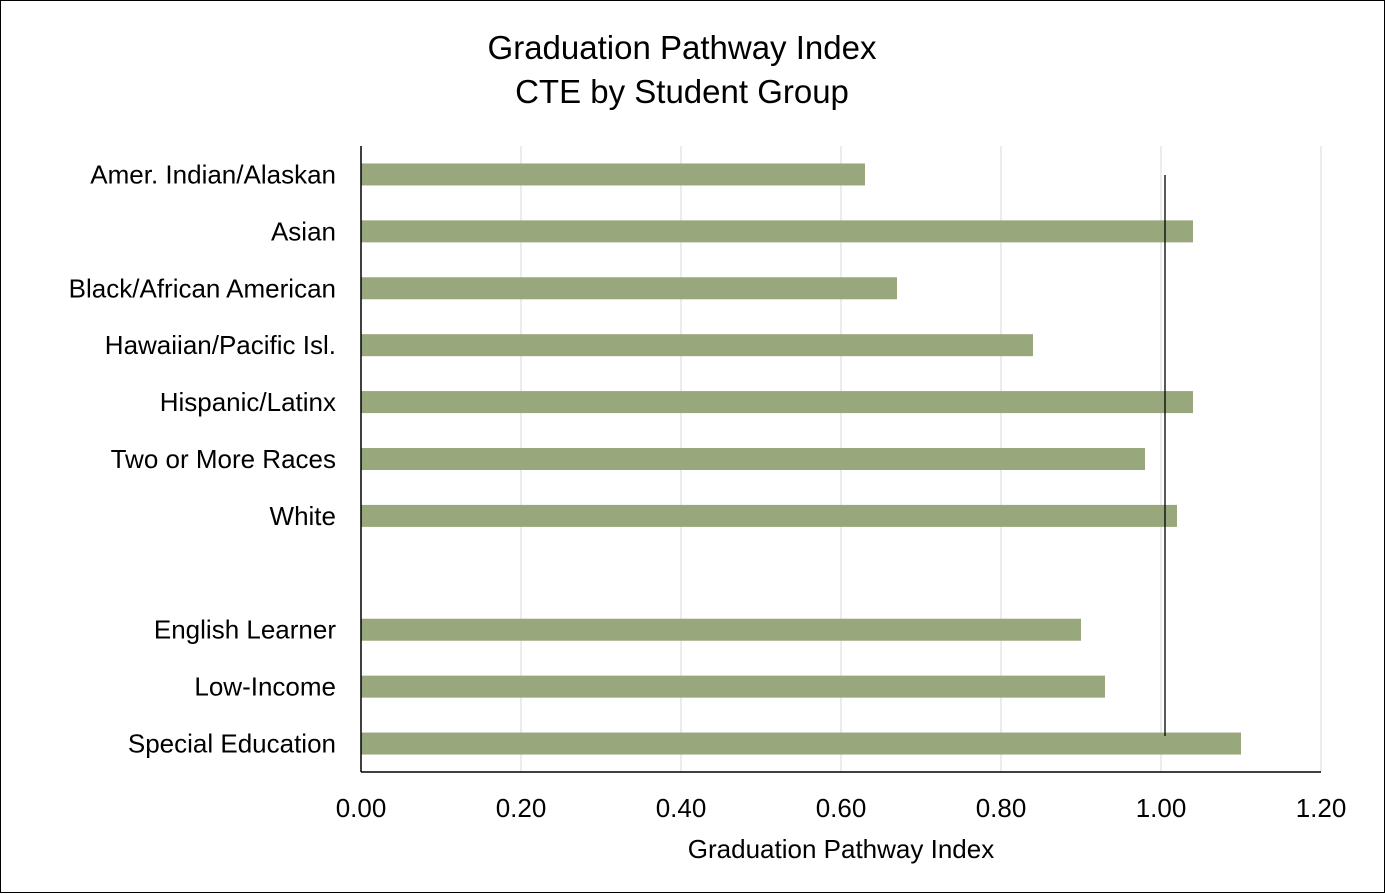  I want to click on x-tick-labels: 0.00 0.20 0.40 0.60 0.80 1.00 1.20, so click(841, 808).